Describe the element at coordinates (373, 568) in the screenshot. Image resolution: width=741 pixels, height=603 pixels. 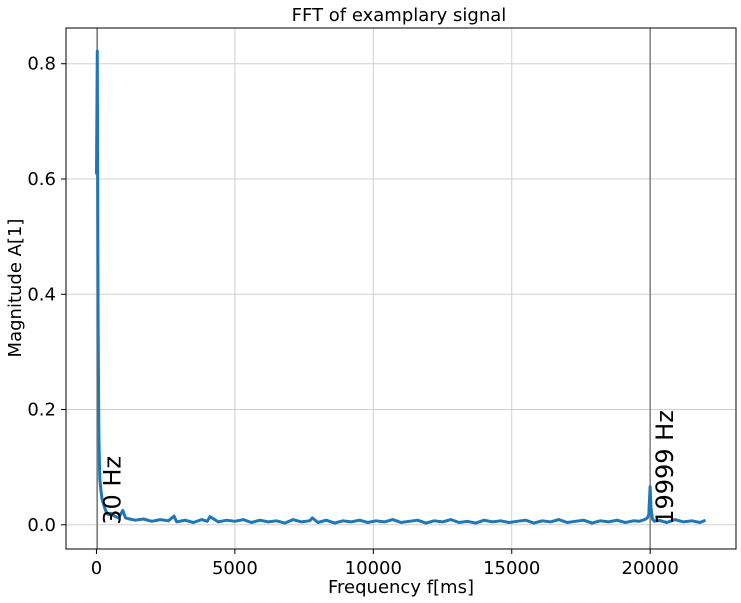
I see `x-tick-label: 10000` at that location.